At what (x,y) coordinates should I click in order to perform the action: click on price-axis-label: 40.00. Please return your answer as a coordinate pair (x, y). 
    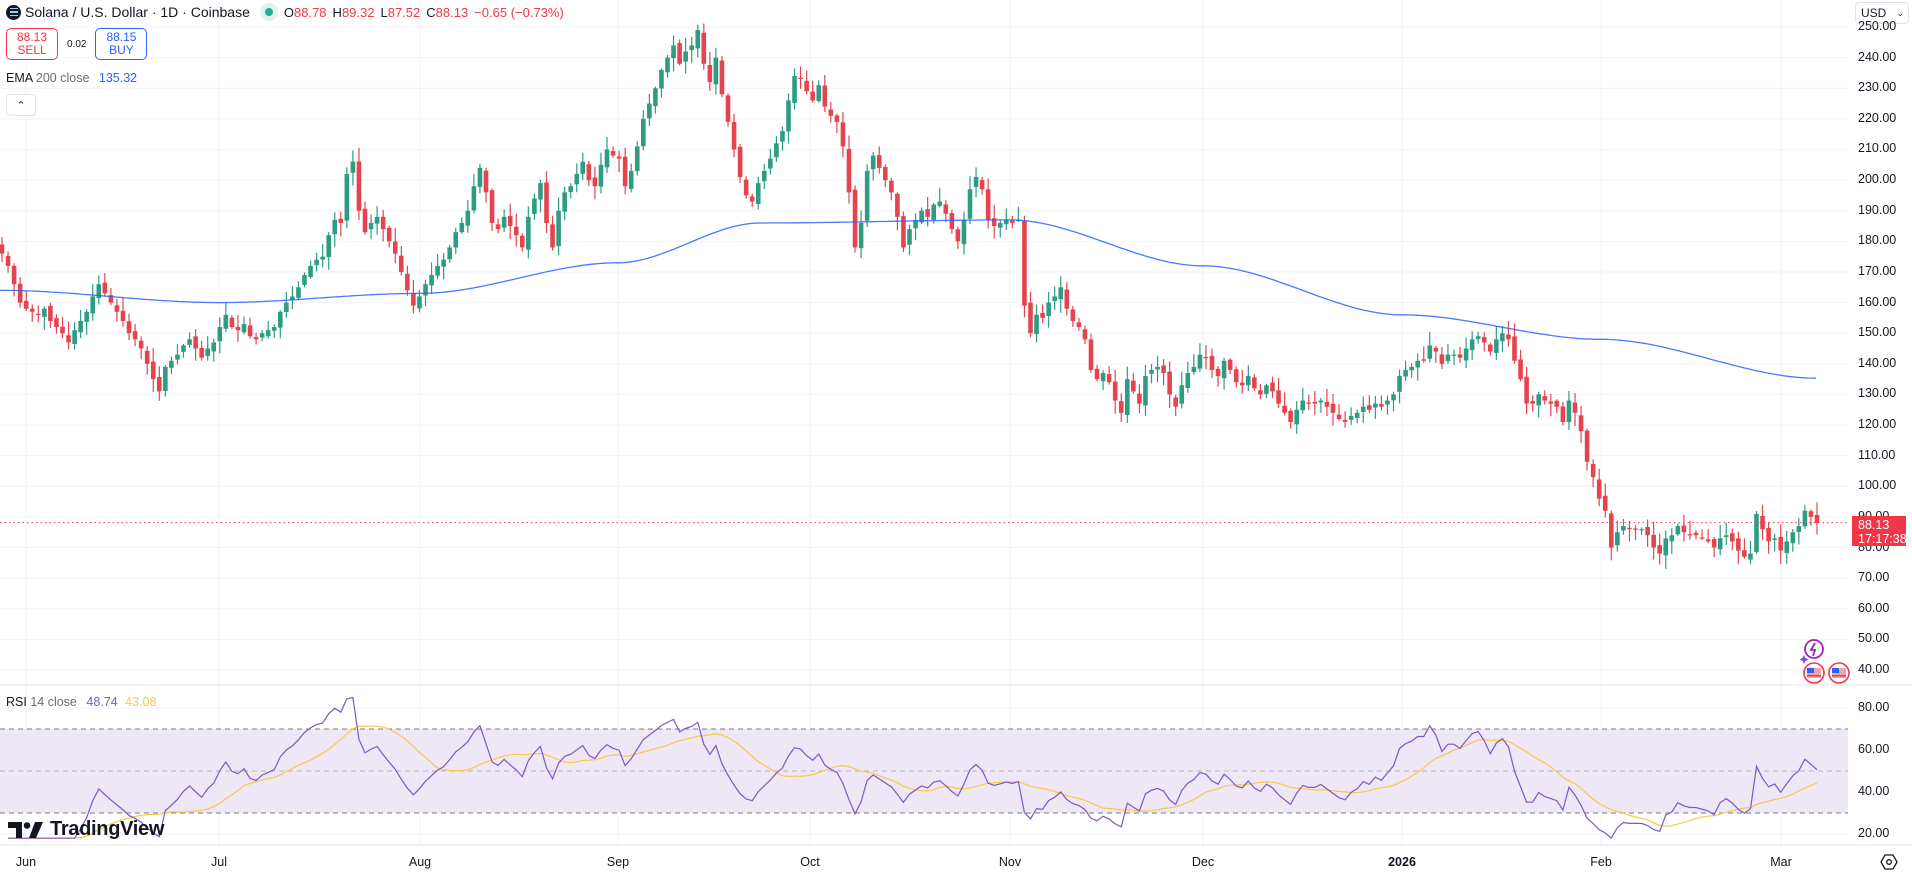
    Looking at the image, I should click on (1874, 669).